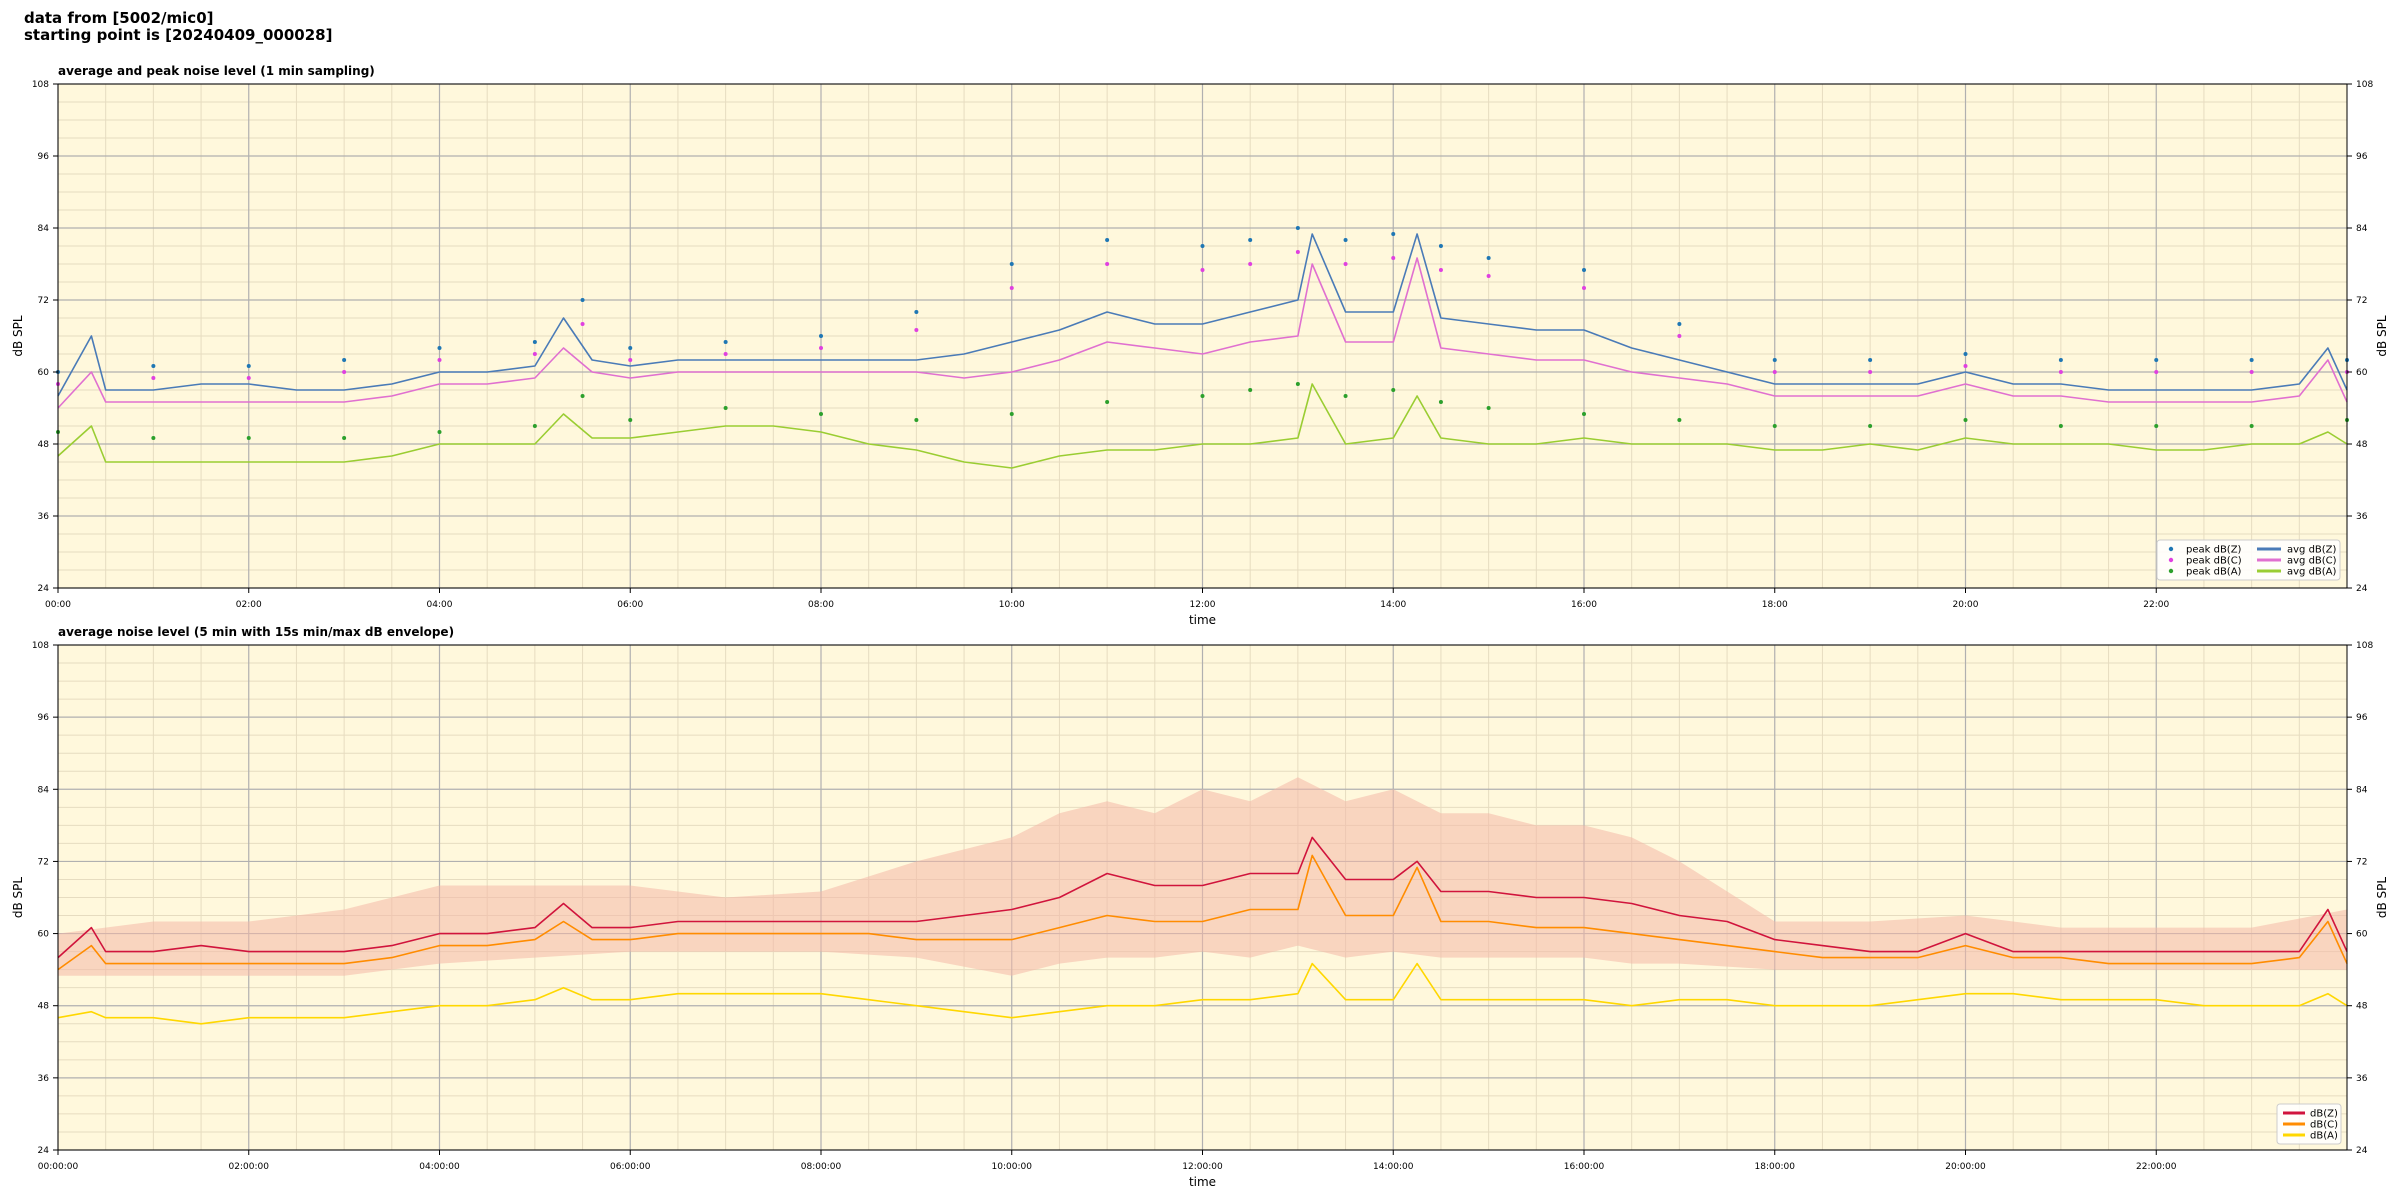 The image size is (2400, 1200). What do you see at coordinates (44, 790) in the screenshot?
I see `y-tick-label-left: 84` at bounding box center [44, 790].